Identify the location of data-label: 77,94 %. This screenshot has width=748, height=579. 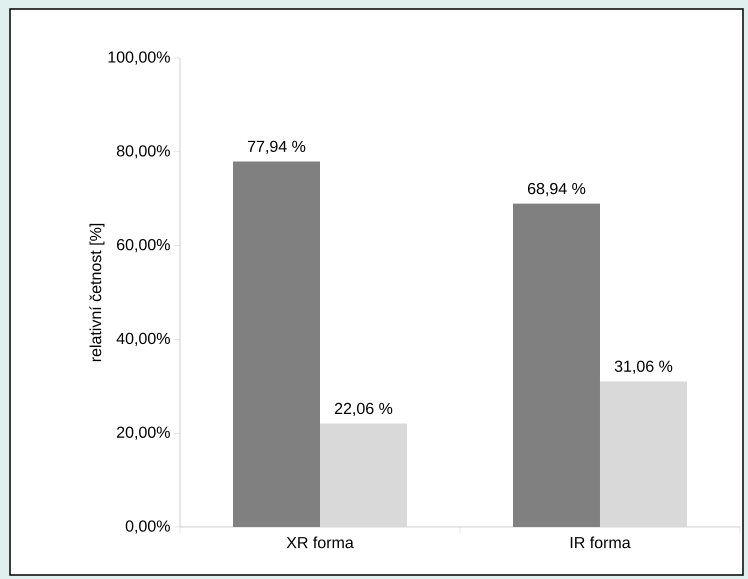
(277, 147).